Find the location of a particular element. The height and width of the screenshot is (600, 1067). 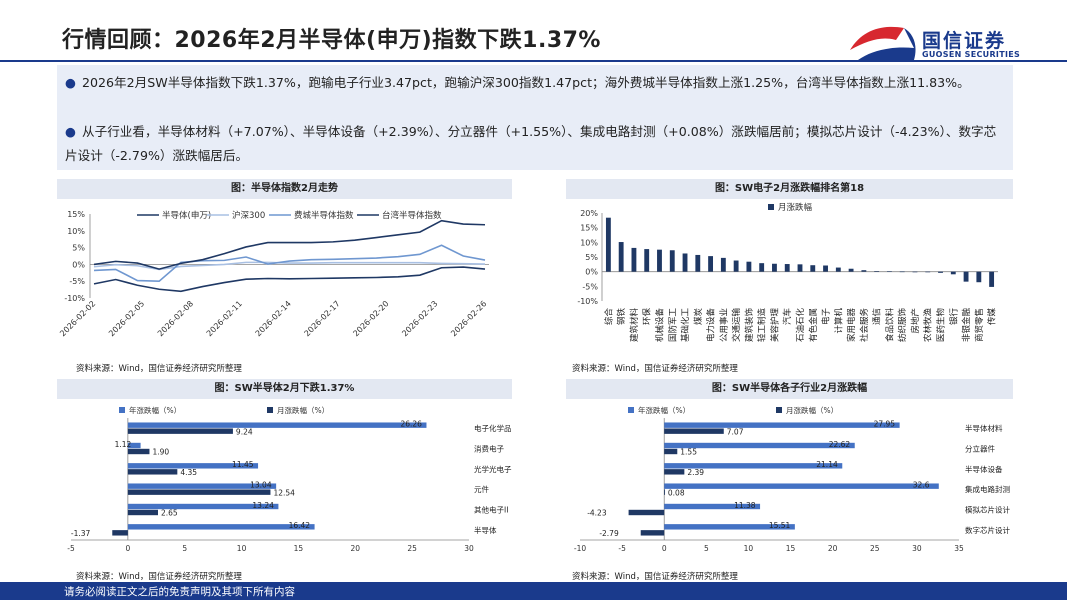

footer-disclaimer: 请务必阅读正文之后的免责声明及其项下所有内容 is located at coordinates (179, 592).